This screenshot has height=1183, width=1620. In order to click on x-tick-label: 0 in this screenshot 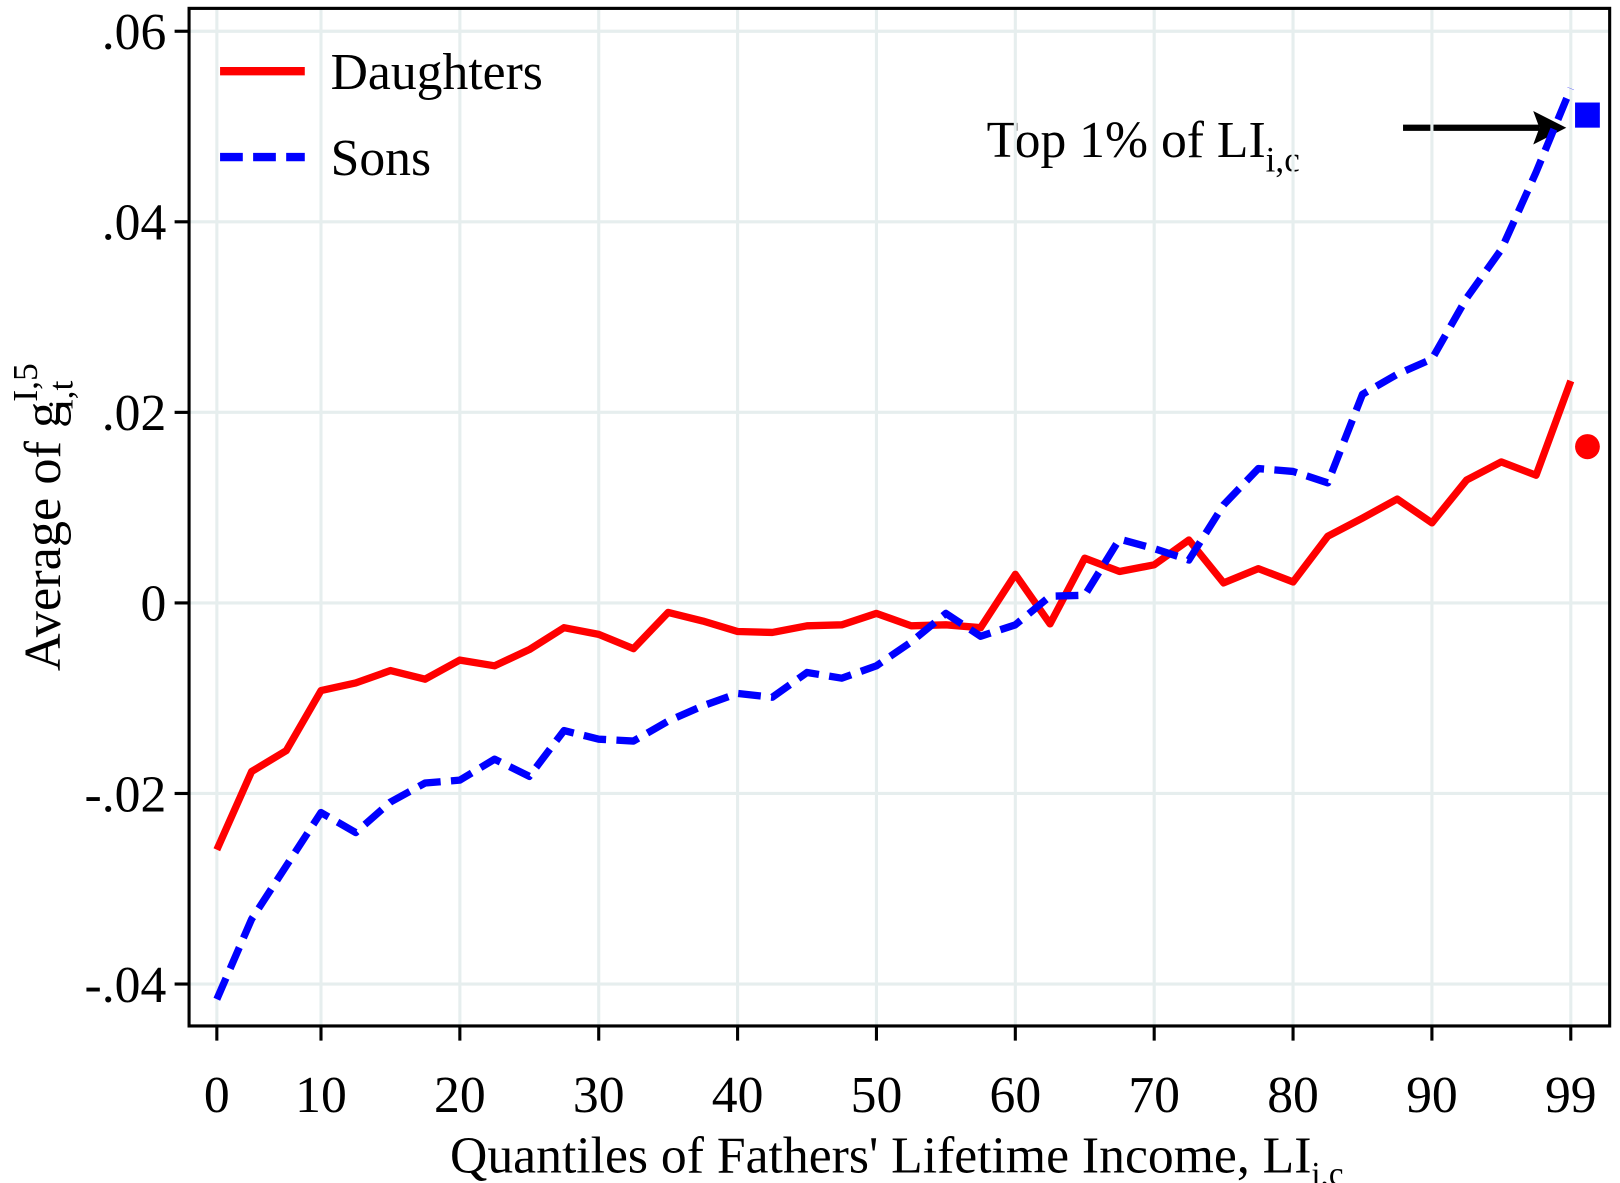, I will do `click(217, 1095)`.